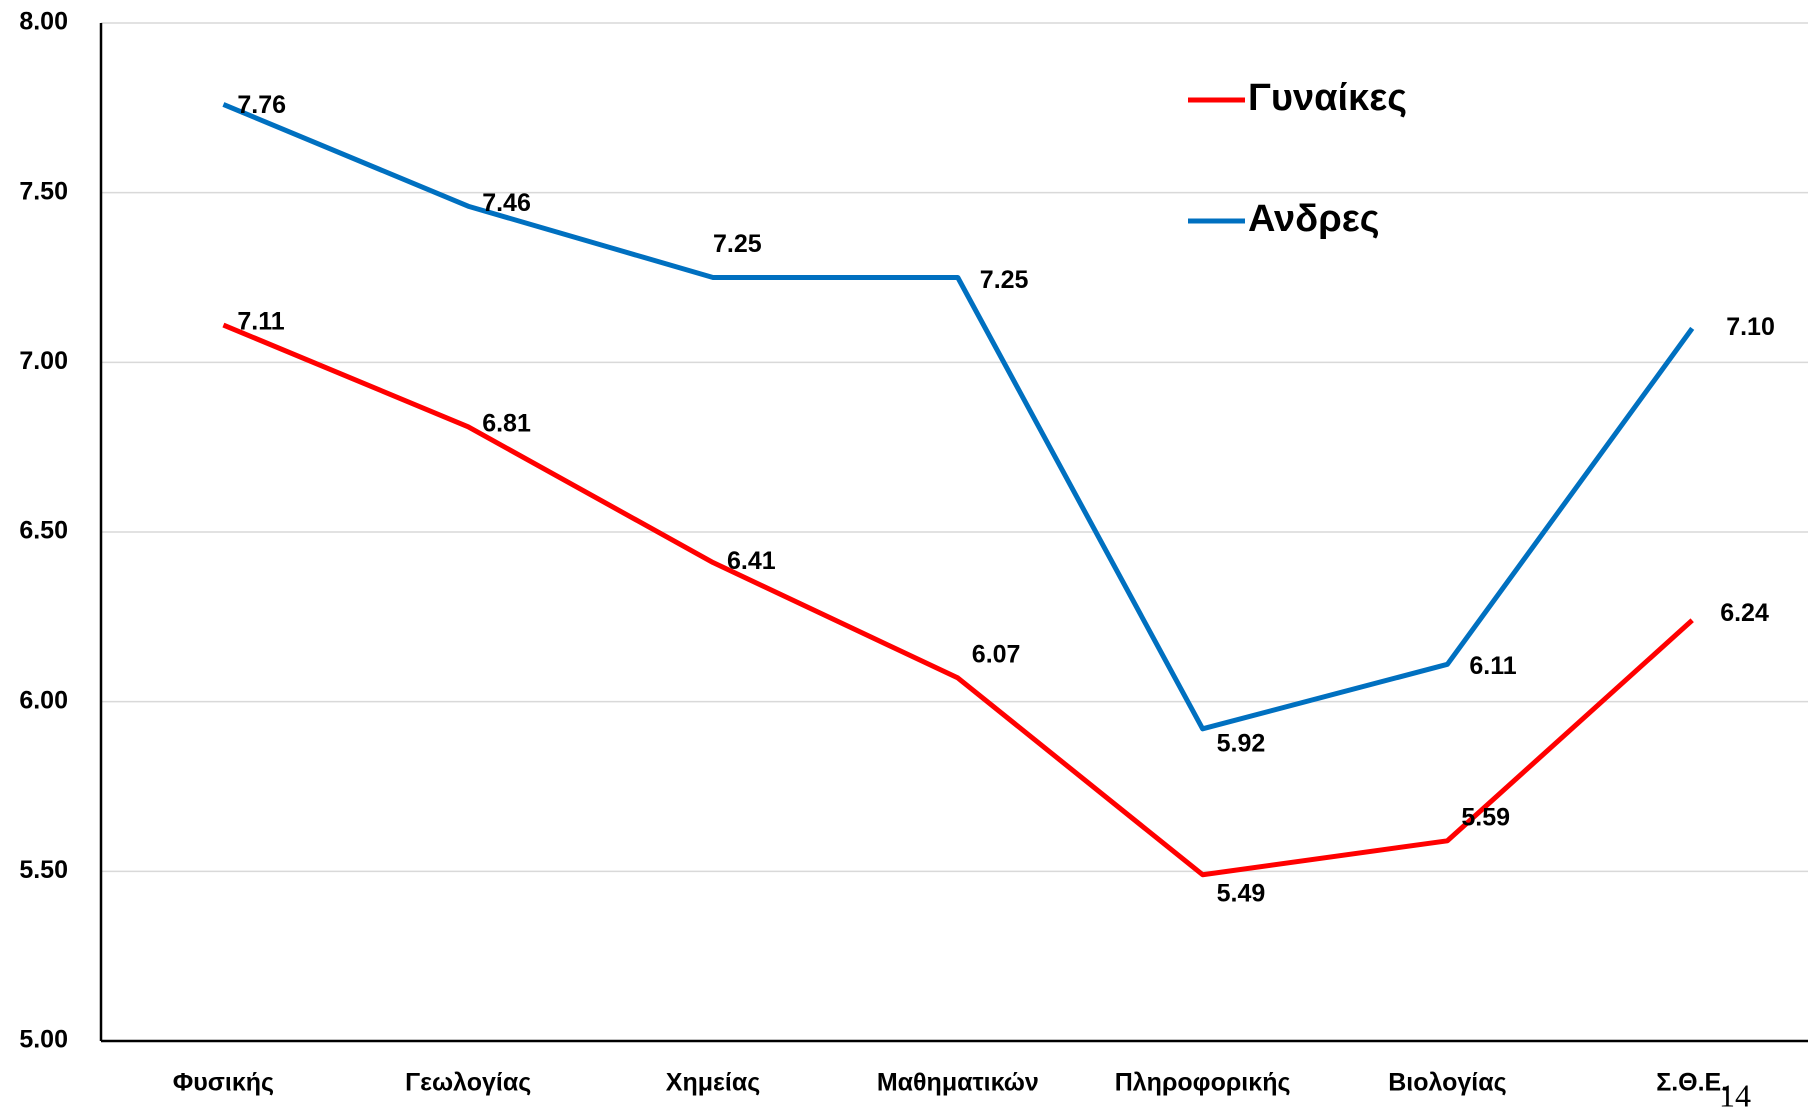 The height and width of the screenshot is (1115, 1808). I want to click on x-tick-label: Φυσικής, so click(223, 1083).